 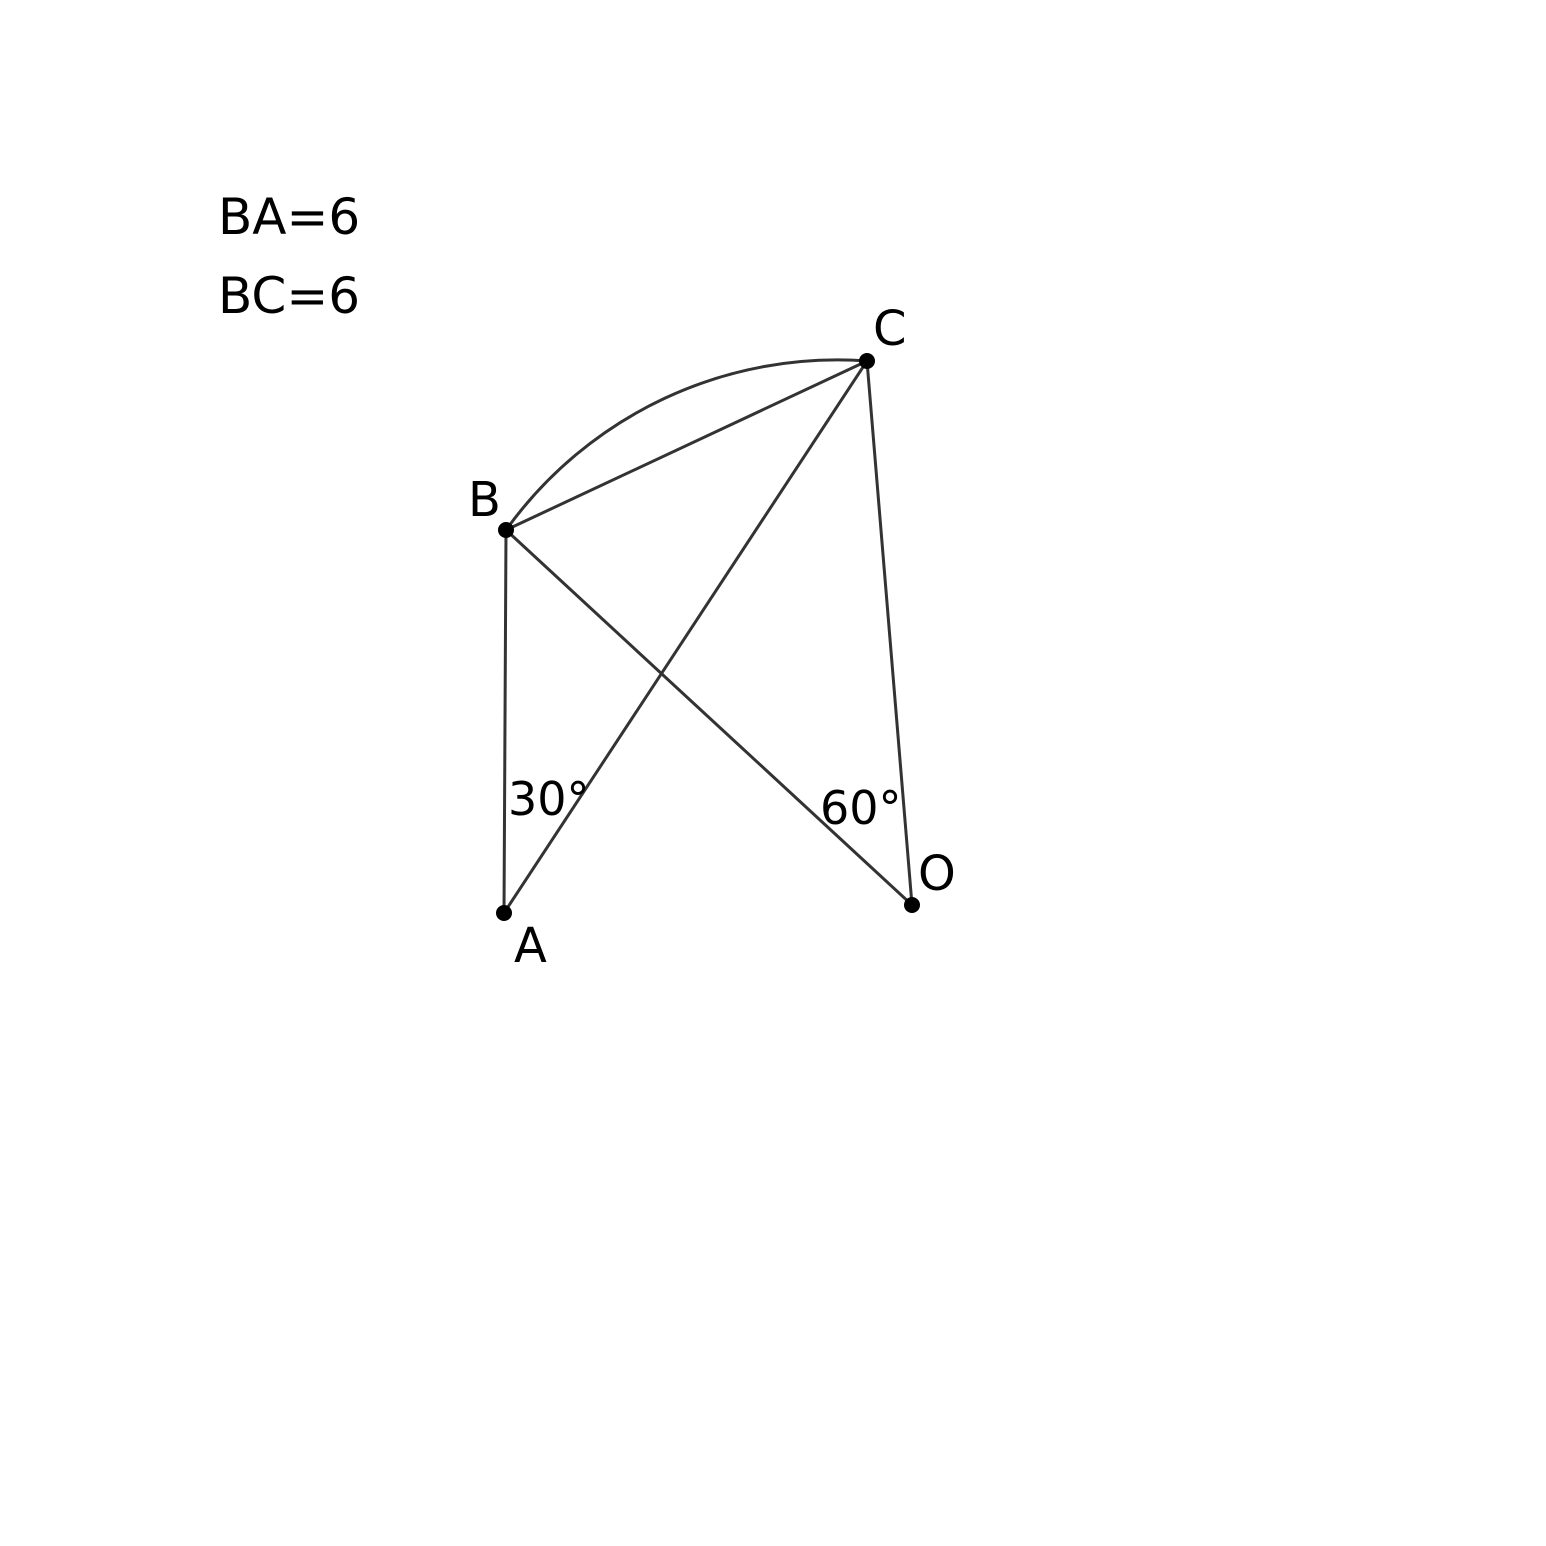 I want to click on segment-co, so click(x=889, y=633).